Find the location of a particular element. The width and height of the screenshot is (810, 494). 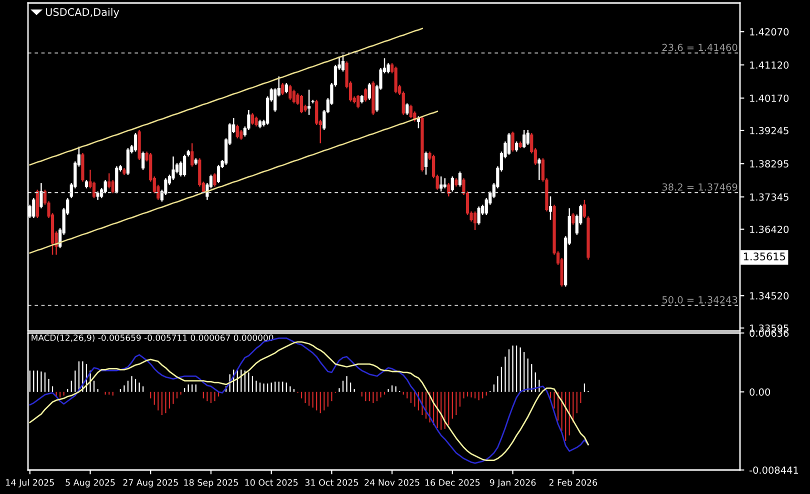

y-tick-label: 1.33595 is located at coordinates (769, 328).